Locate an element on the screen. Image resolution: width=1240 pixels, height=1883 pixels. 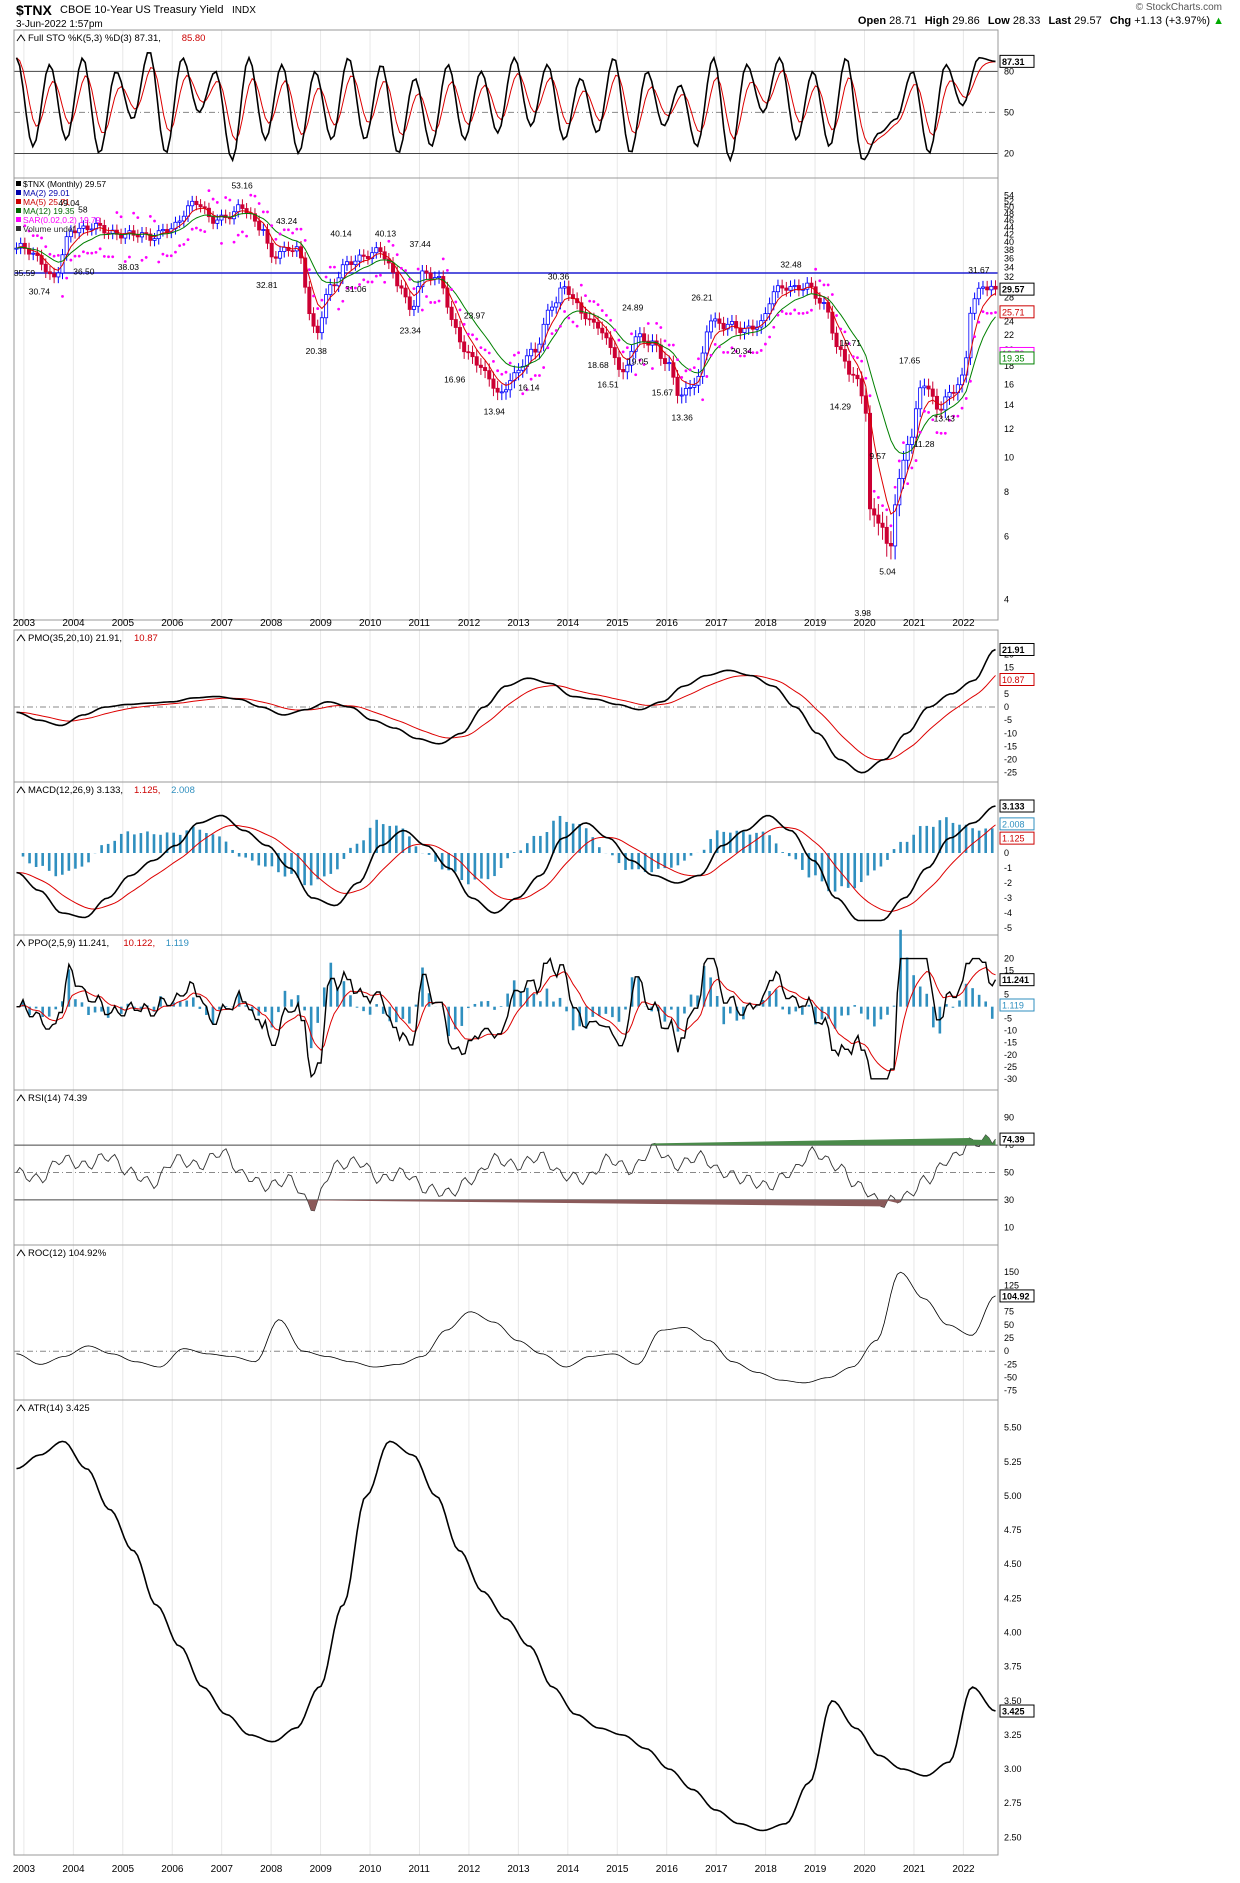
x-label-bottom-13: 2016 is located at coordinates (667, 1869).